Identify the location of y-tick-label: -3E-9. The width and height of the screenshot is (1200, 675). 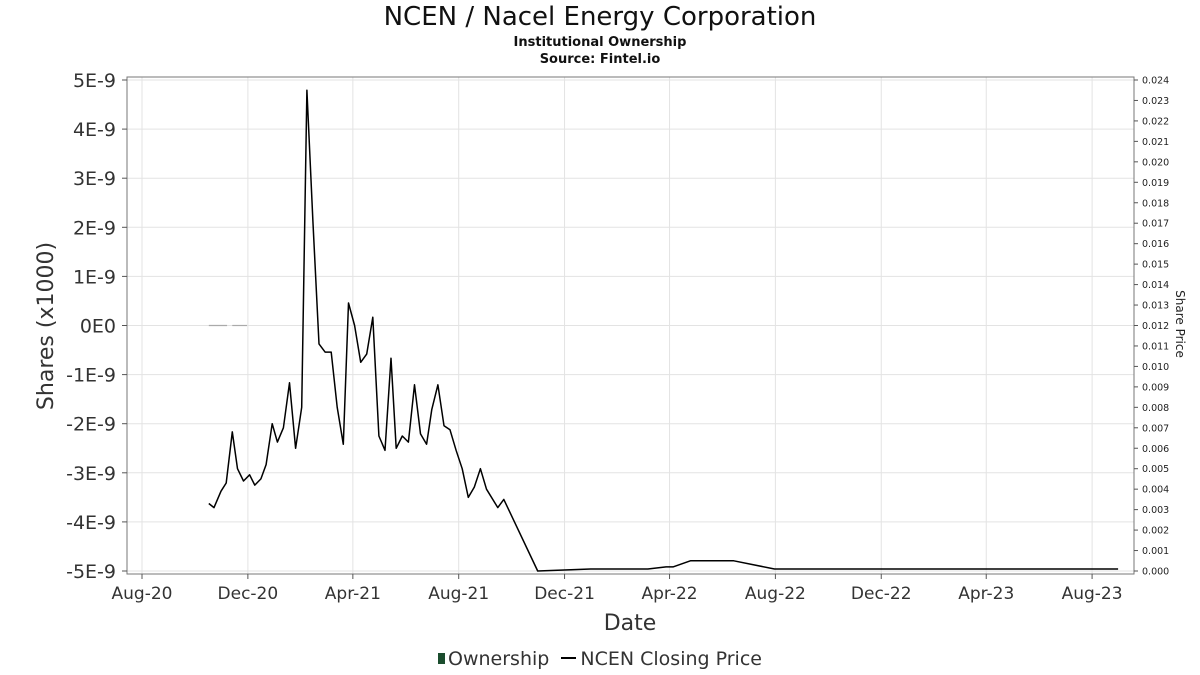
(91, 474).